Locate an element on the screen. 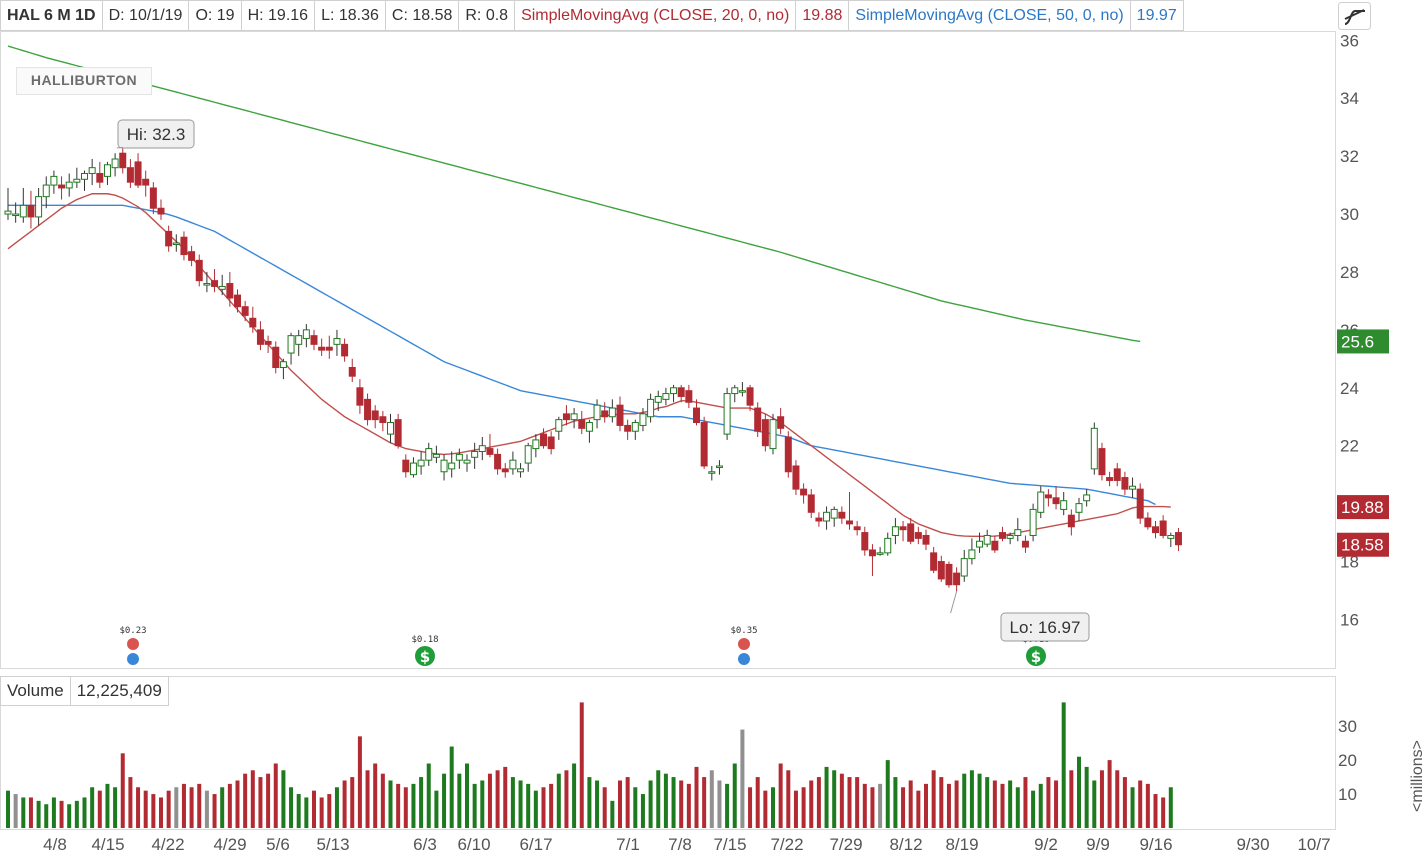 This screenshot has height=855, width=1425. sma50-study-label: SimpleMovingAvg (CLOSE, 50, 0, no) is located at coordinates (989, 15).